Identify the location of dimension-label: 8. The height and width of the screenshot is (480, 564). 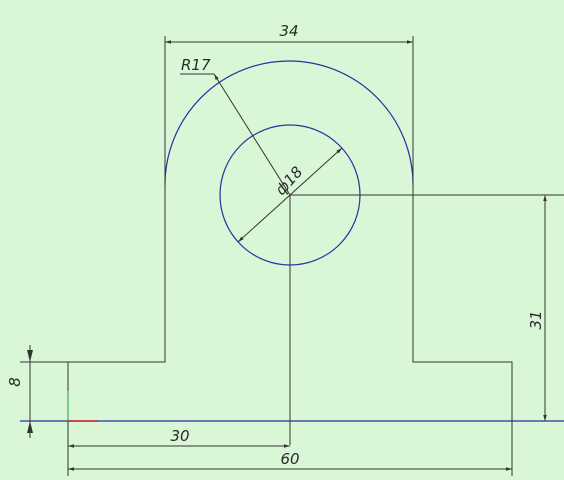
(15, 382).